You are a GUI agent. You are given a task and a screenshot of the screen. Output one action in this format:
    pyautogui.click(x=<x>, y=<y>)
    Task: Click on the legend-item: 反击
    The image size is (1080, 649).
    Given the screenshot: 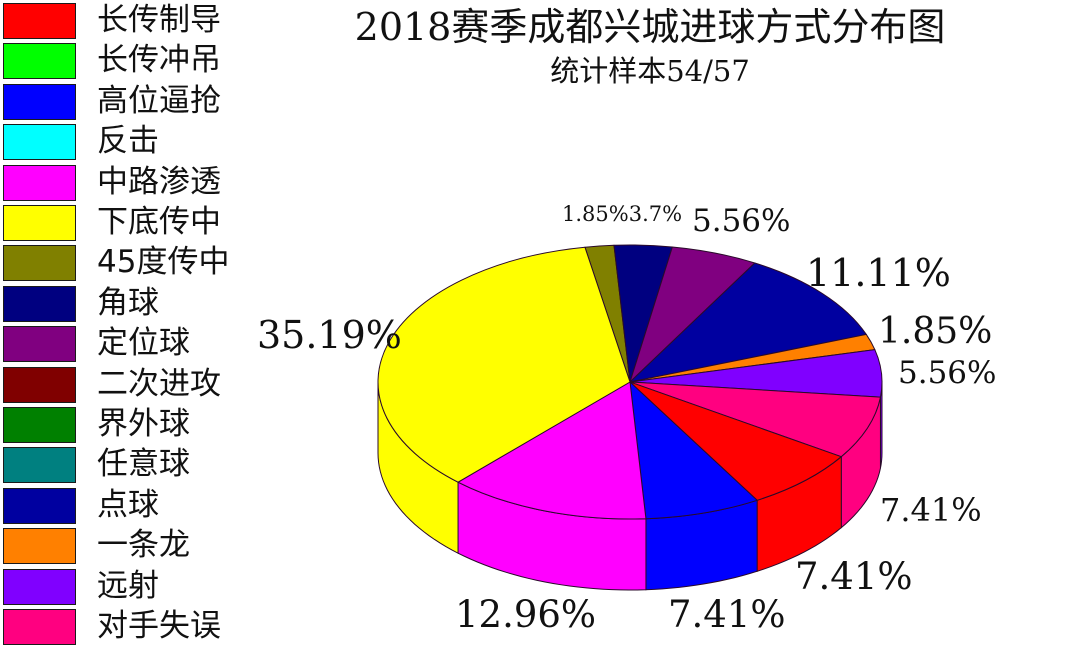 What is the action you would take?
    pyautogui.click(x=128, y=142)
    